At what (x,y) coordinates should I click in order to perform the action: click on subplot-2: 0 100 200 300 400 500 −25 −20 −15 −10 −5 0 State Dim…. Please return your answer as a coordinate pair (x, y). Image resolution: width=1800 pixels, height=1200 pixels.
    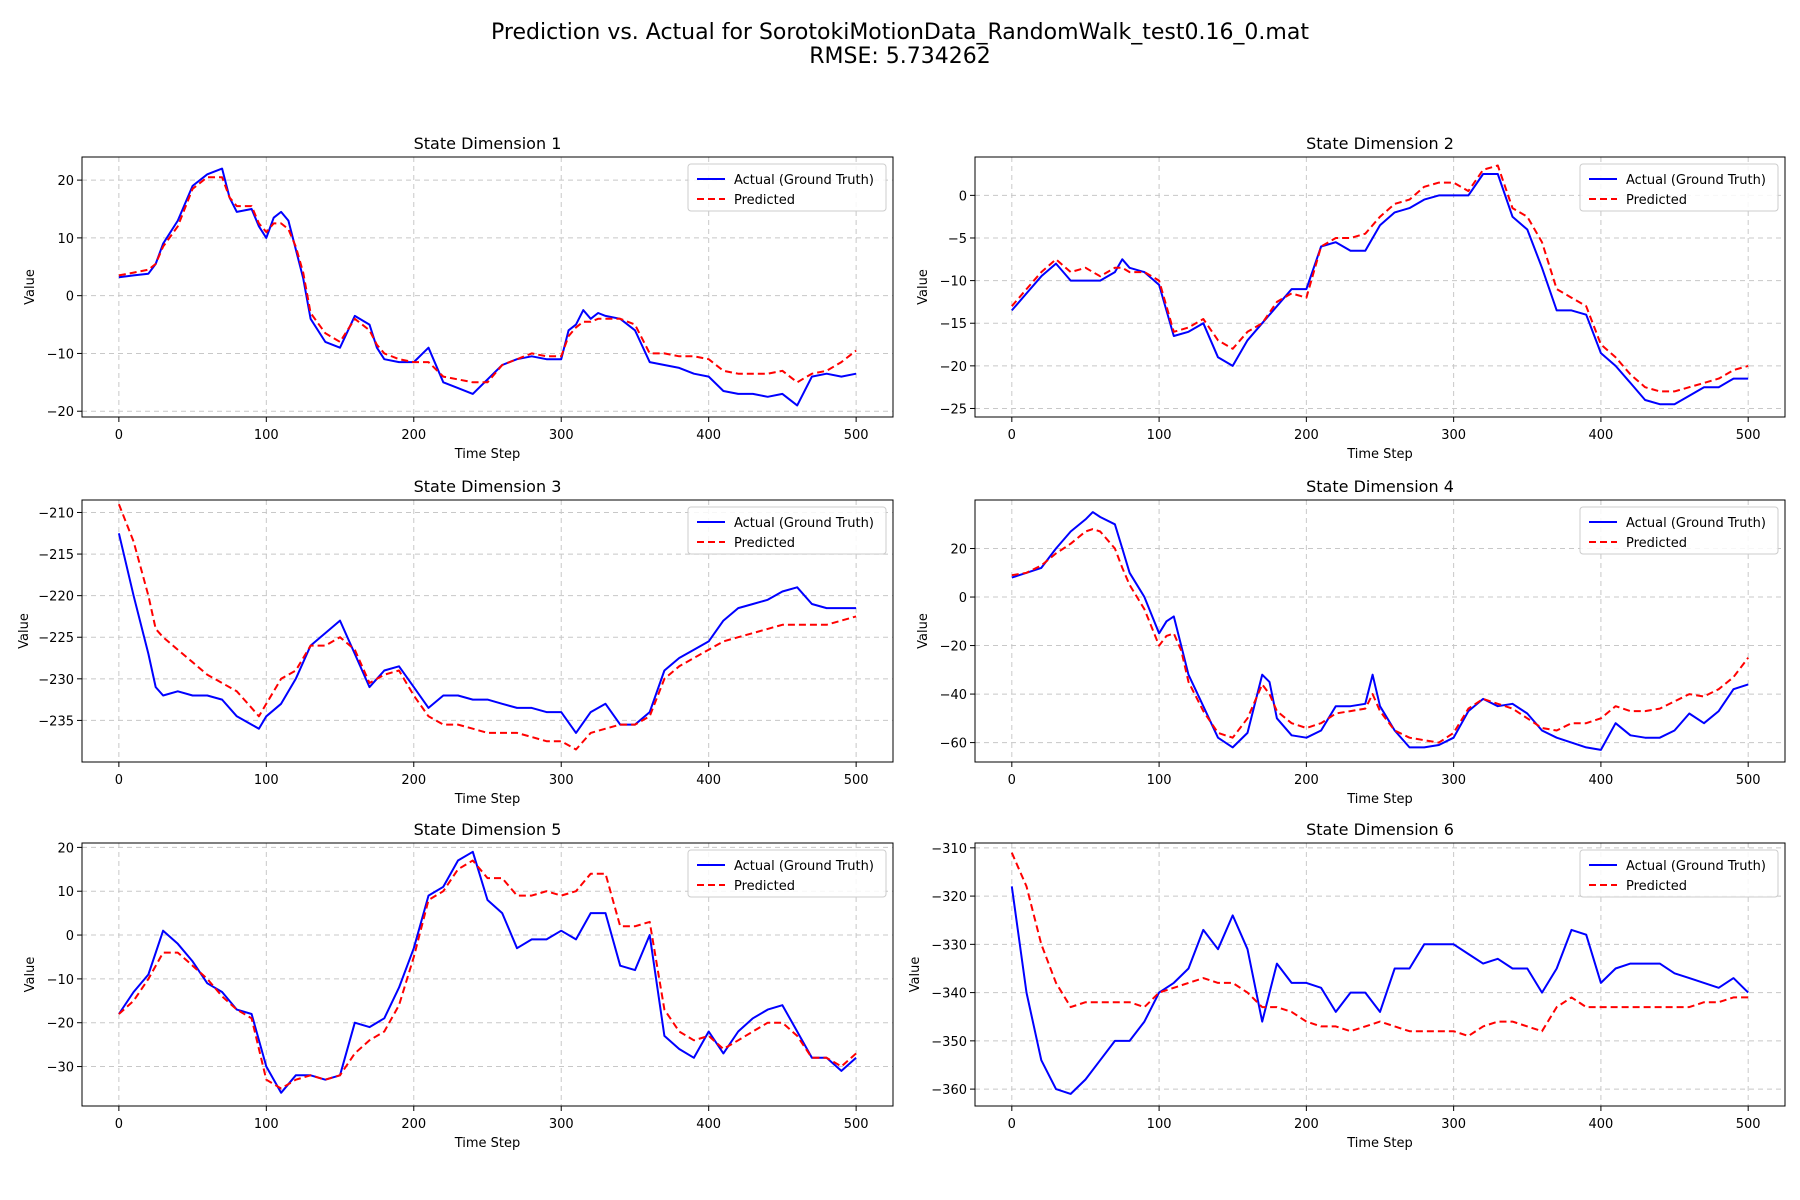
    Looking at the image, I should click on (1351, 298).